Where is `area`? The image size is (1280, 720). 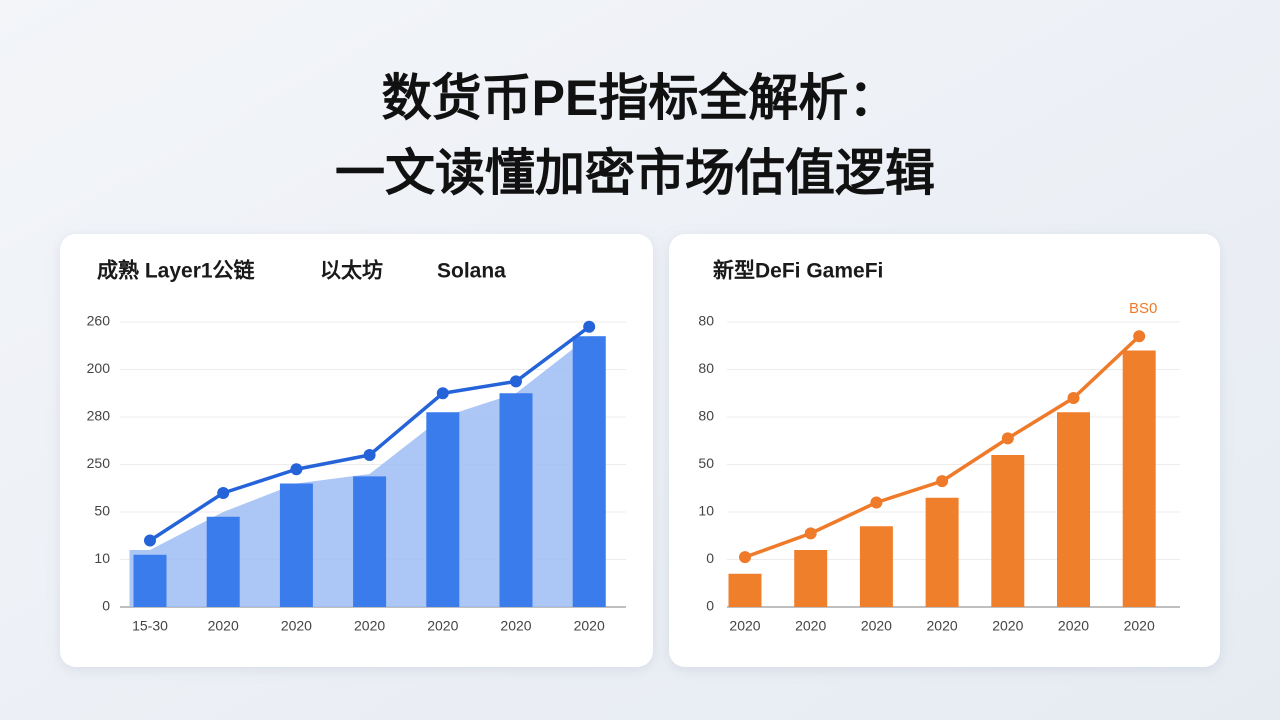
area is located at coordinates (367, 471).